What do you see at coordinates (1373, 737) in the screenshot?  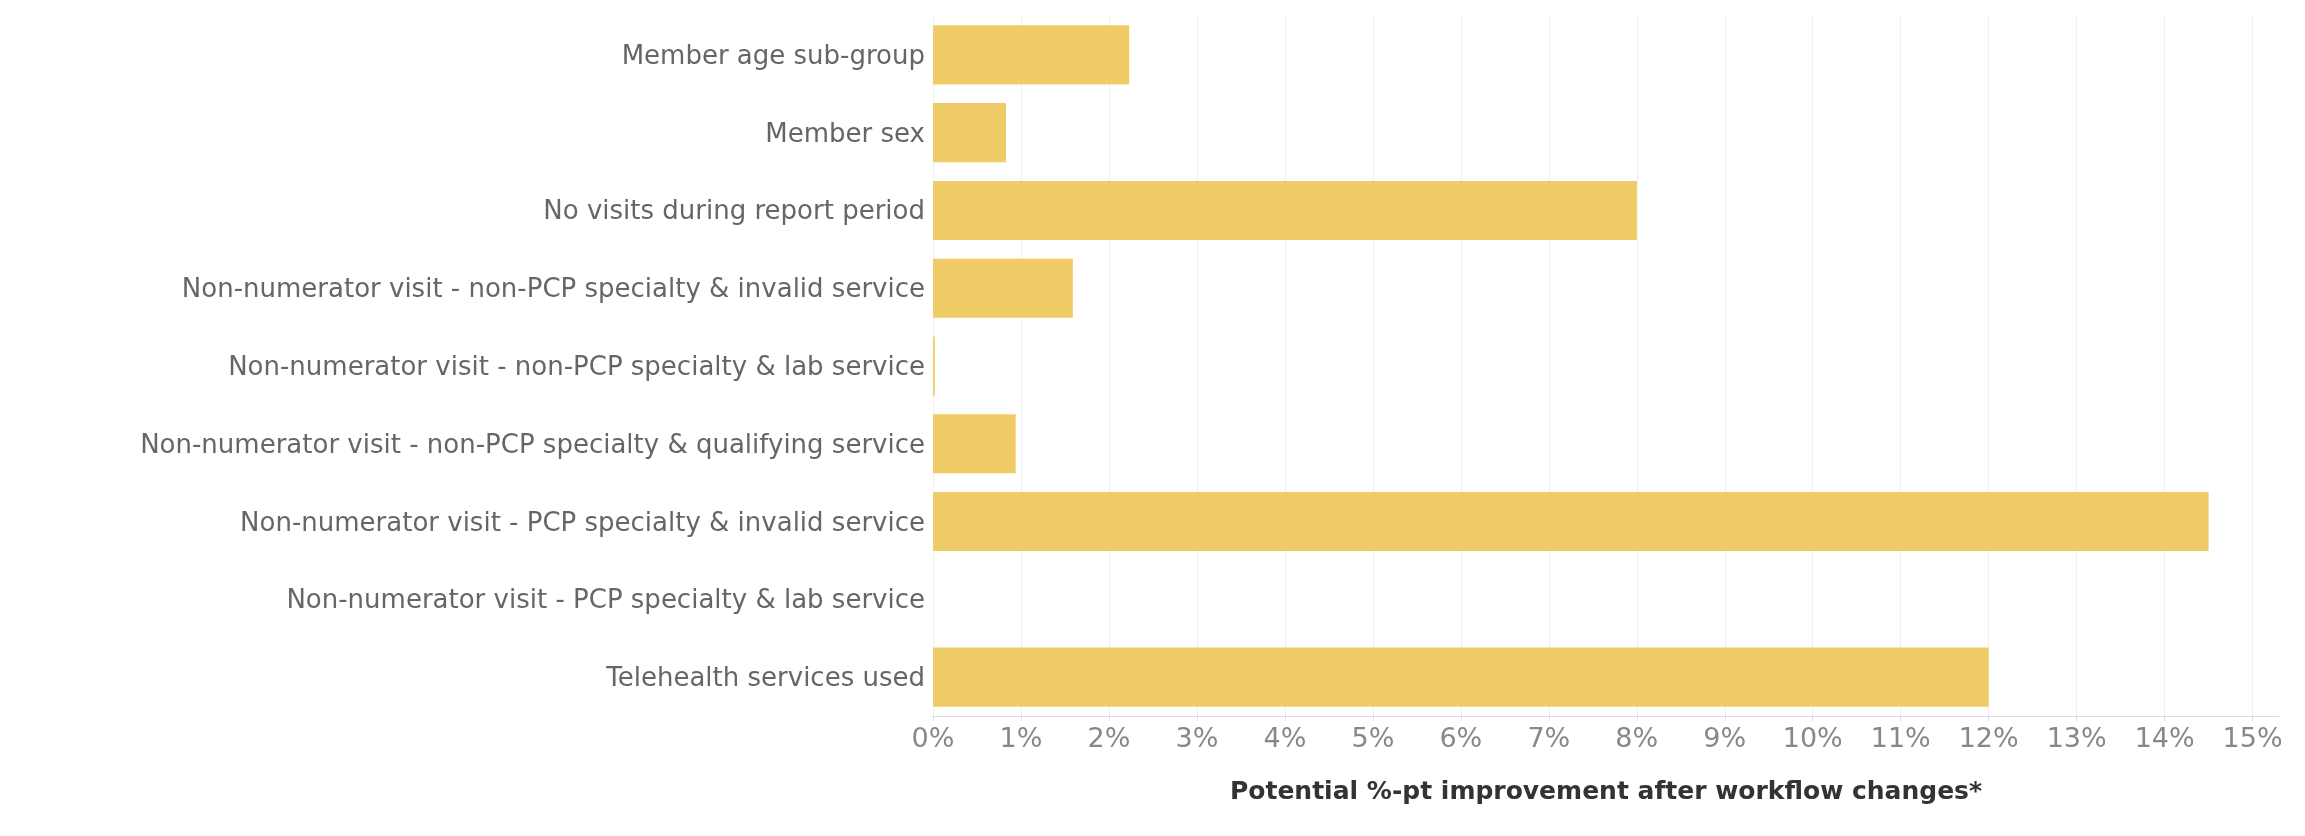 I see `x-tick-label: 5%` at bounding box center [1373, 737].